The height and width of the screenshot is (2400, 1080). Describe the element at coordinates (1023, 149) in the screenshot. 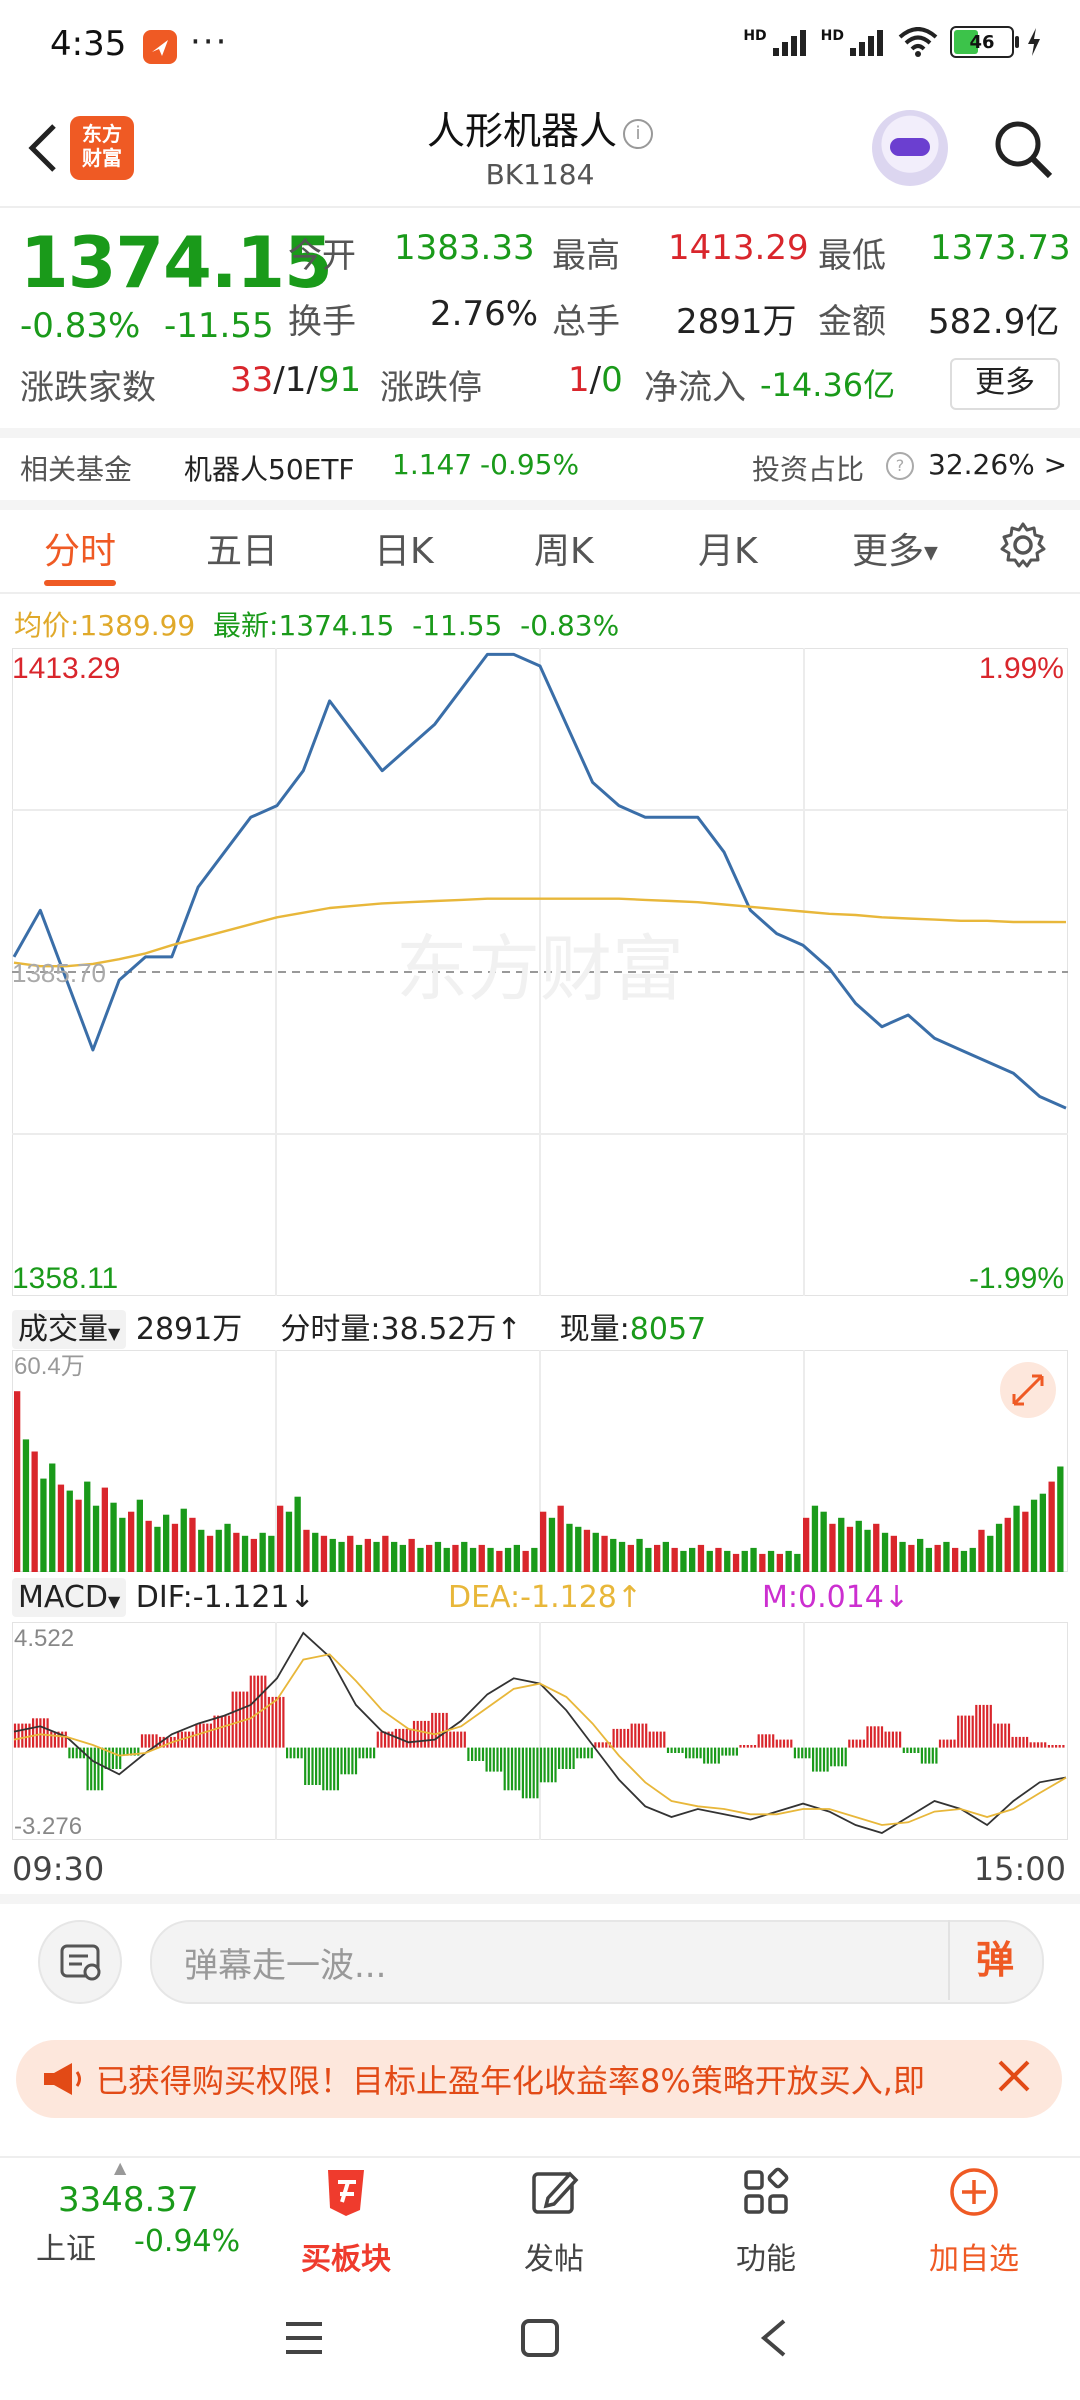

I see `search-icon` at that location.